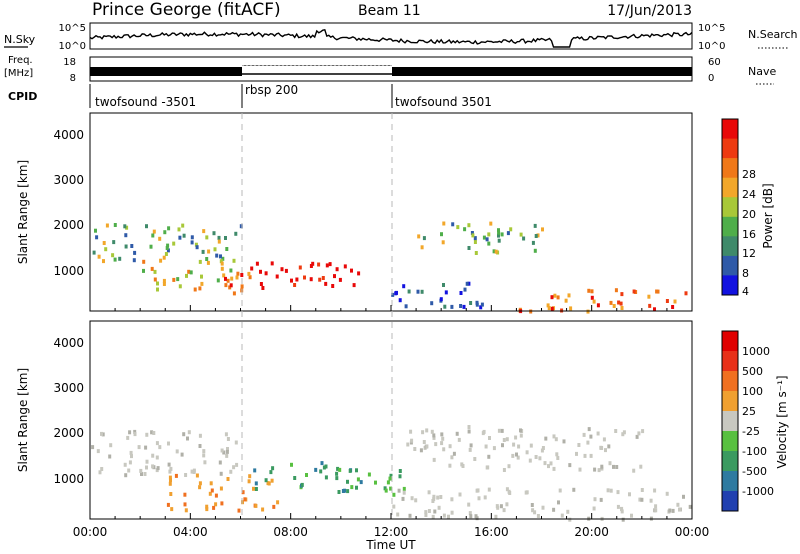  Describe the element at coordinates (68, 135) in the screenshot. I see `power-ytick-4000: 4000` at that location.